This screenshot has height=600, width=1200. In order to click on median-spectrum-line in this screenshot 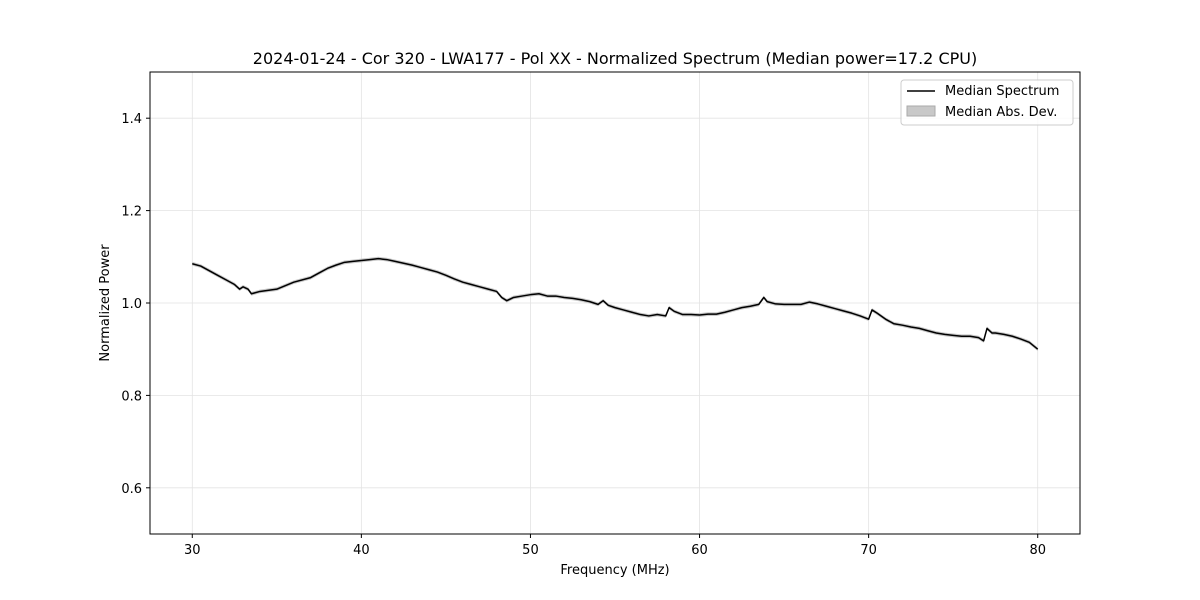, I will do `click(615, 303)`.